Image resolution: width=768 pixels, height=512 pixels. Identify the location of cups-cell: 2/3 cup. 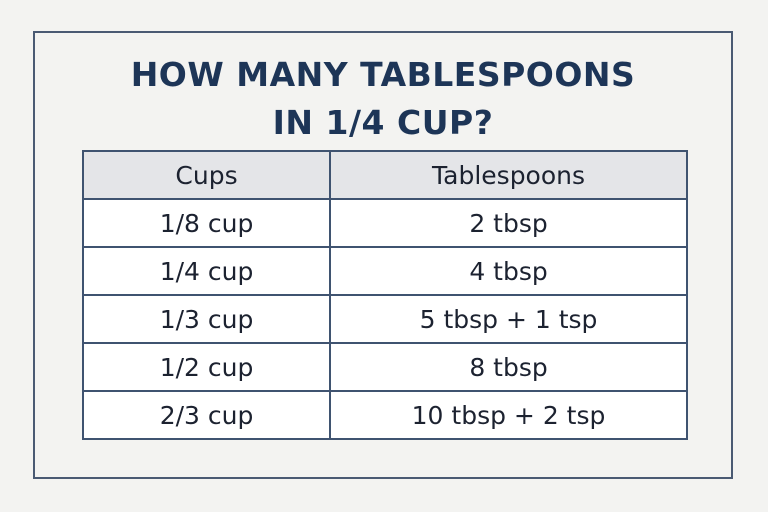
(206, 415).